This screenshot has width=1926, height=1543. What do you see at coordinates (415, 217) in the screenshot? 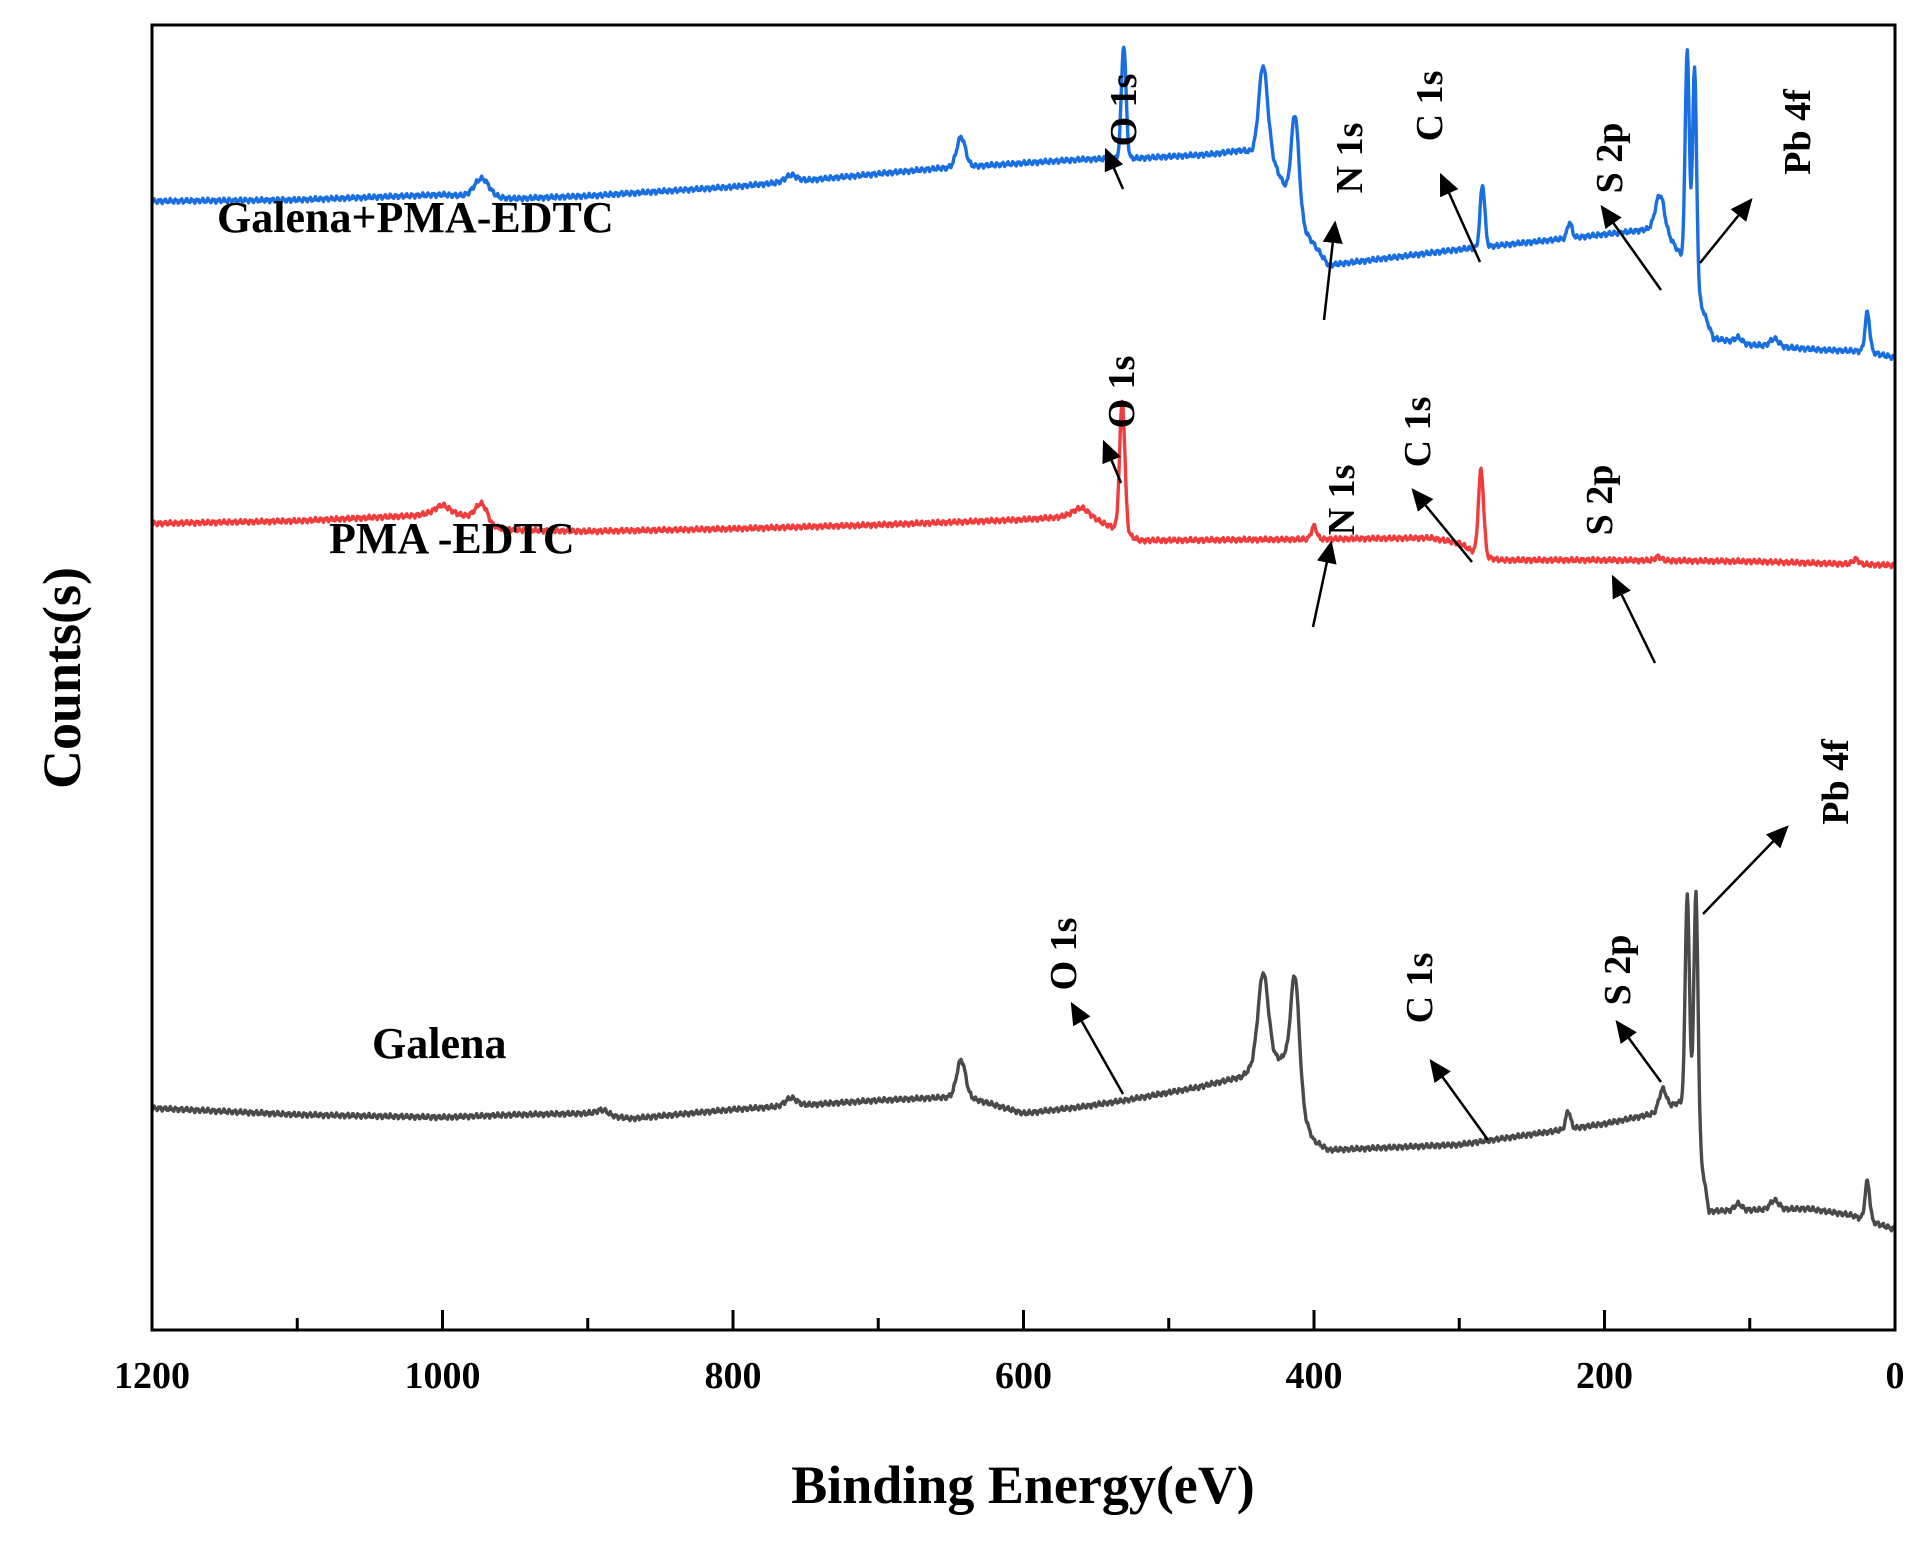
I see `series-label: Galena+PMA-EDTC` at bounding box center [415, 217].